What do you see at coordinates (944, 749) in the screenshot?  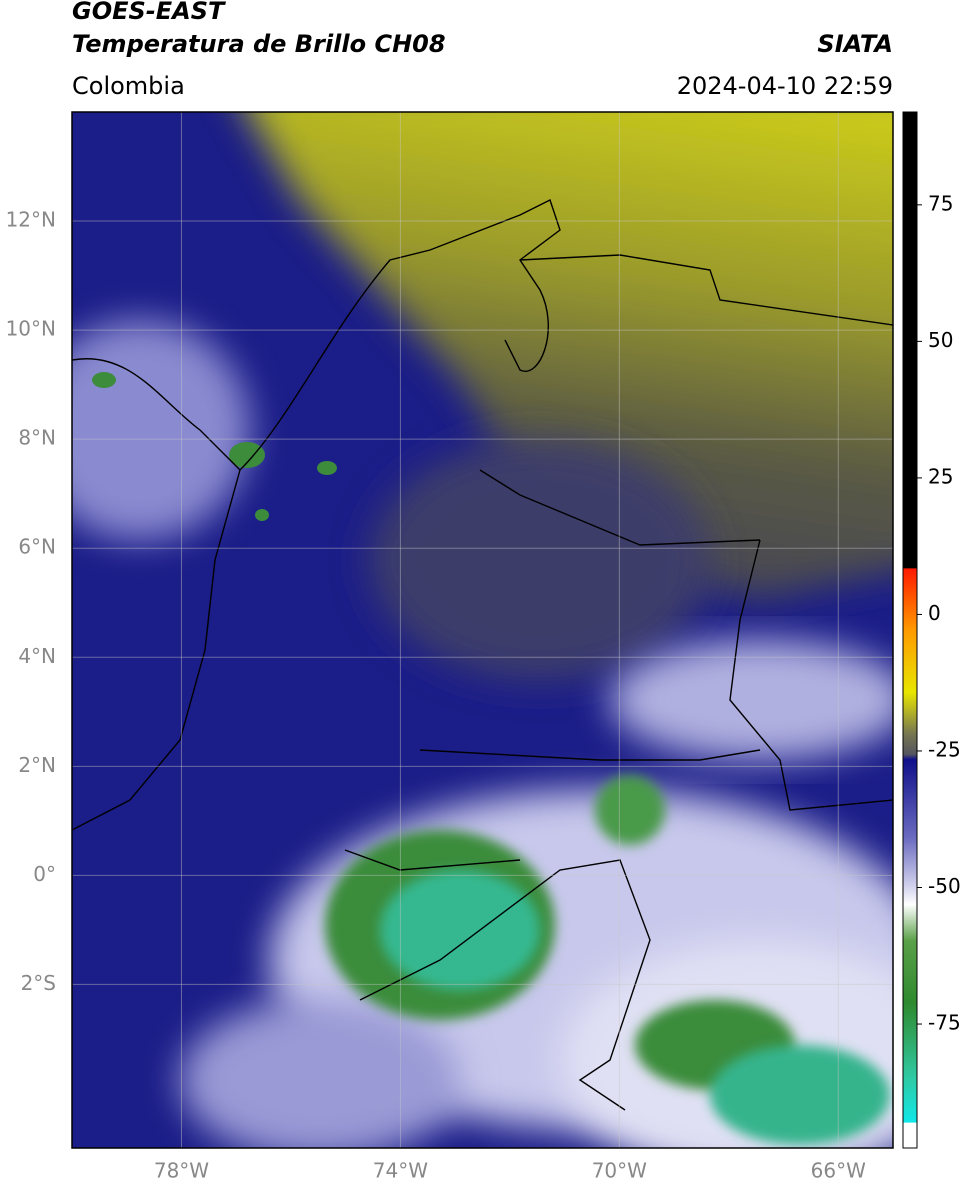 I see `colorbar-tick-label: -25` at bounding box center [944, 749].